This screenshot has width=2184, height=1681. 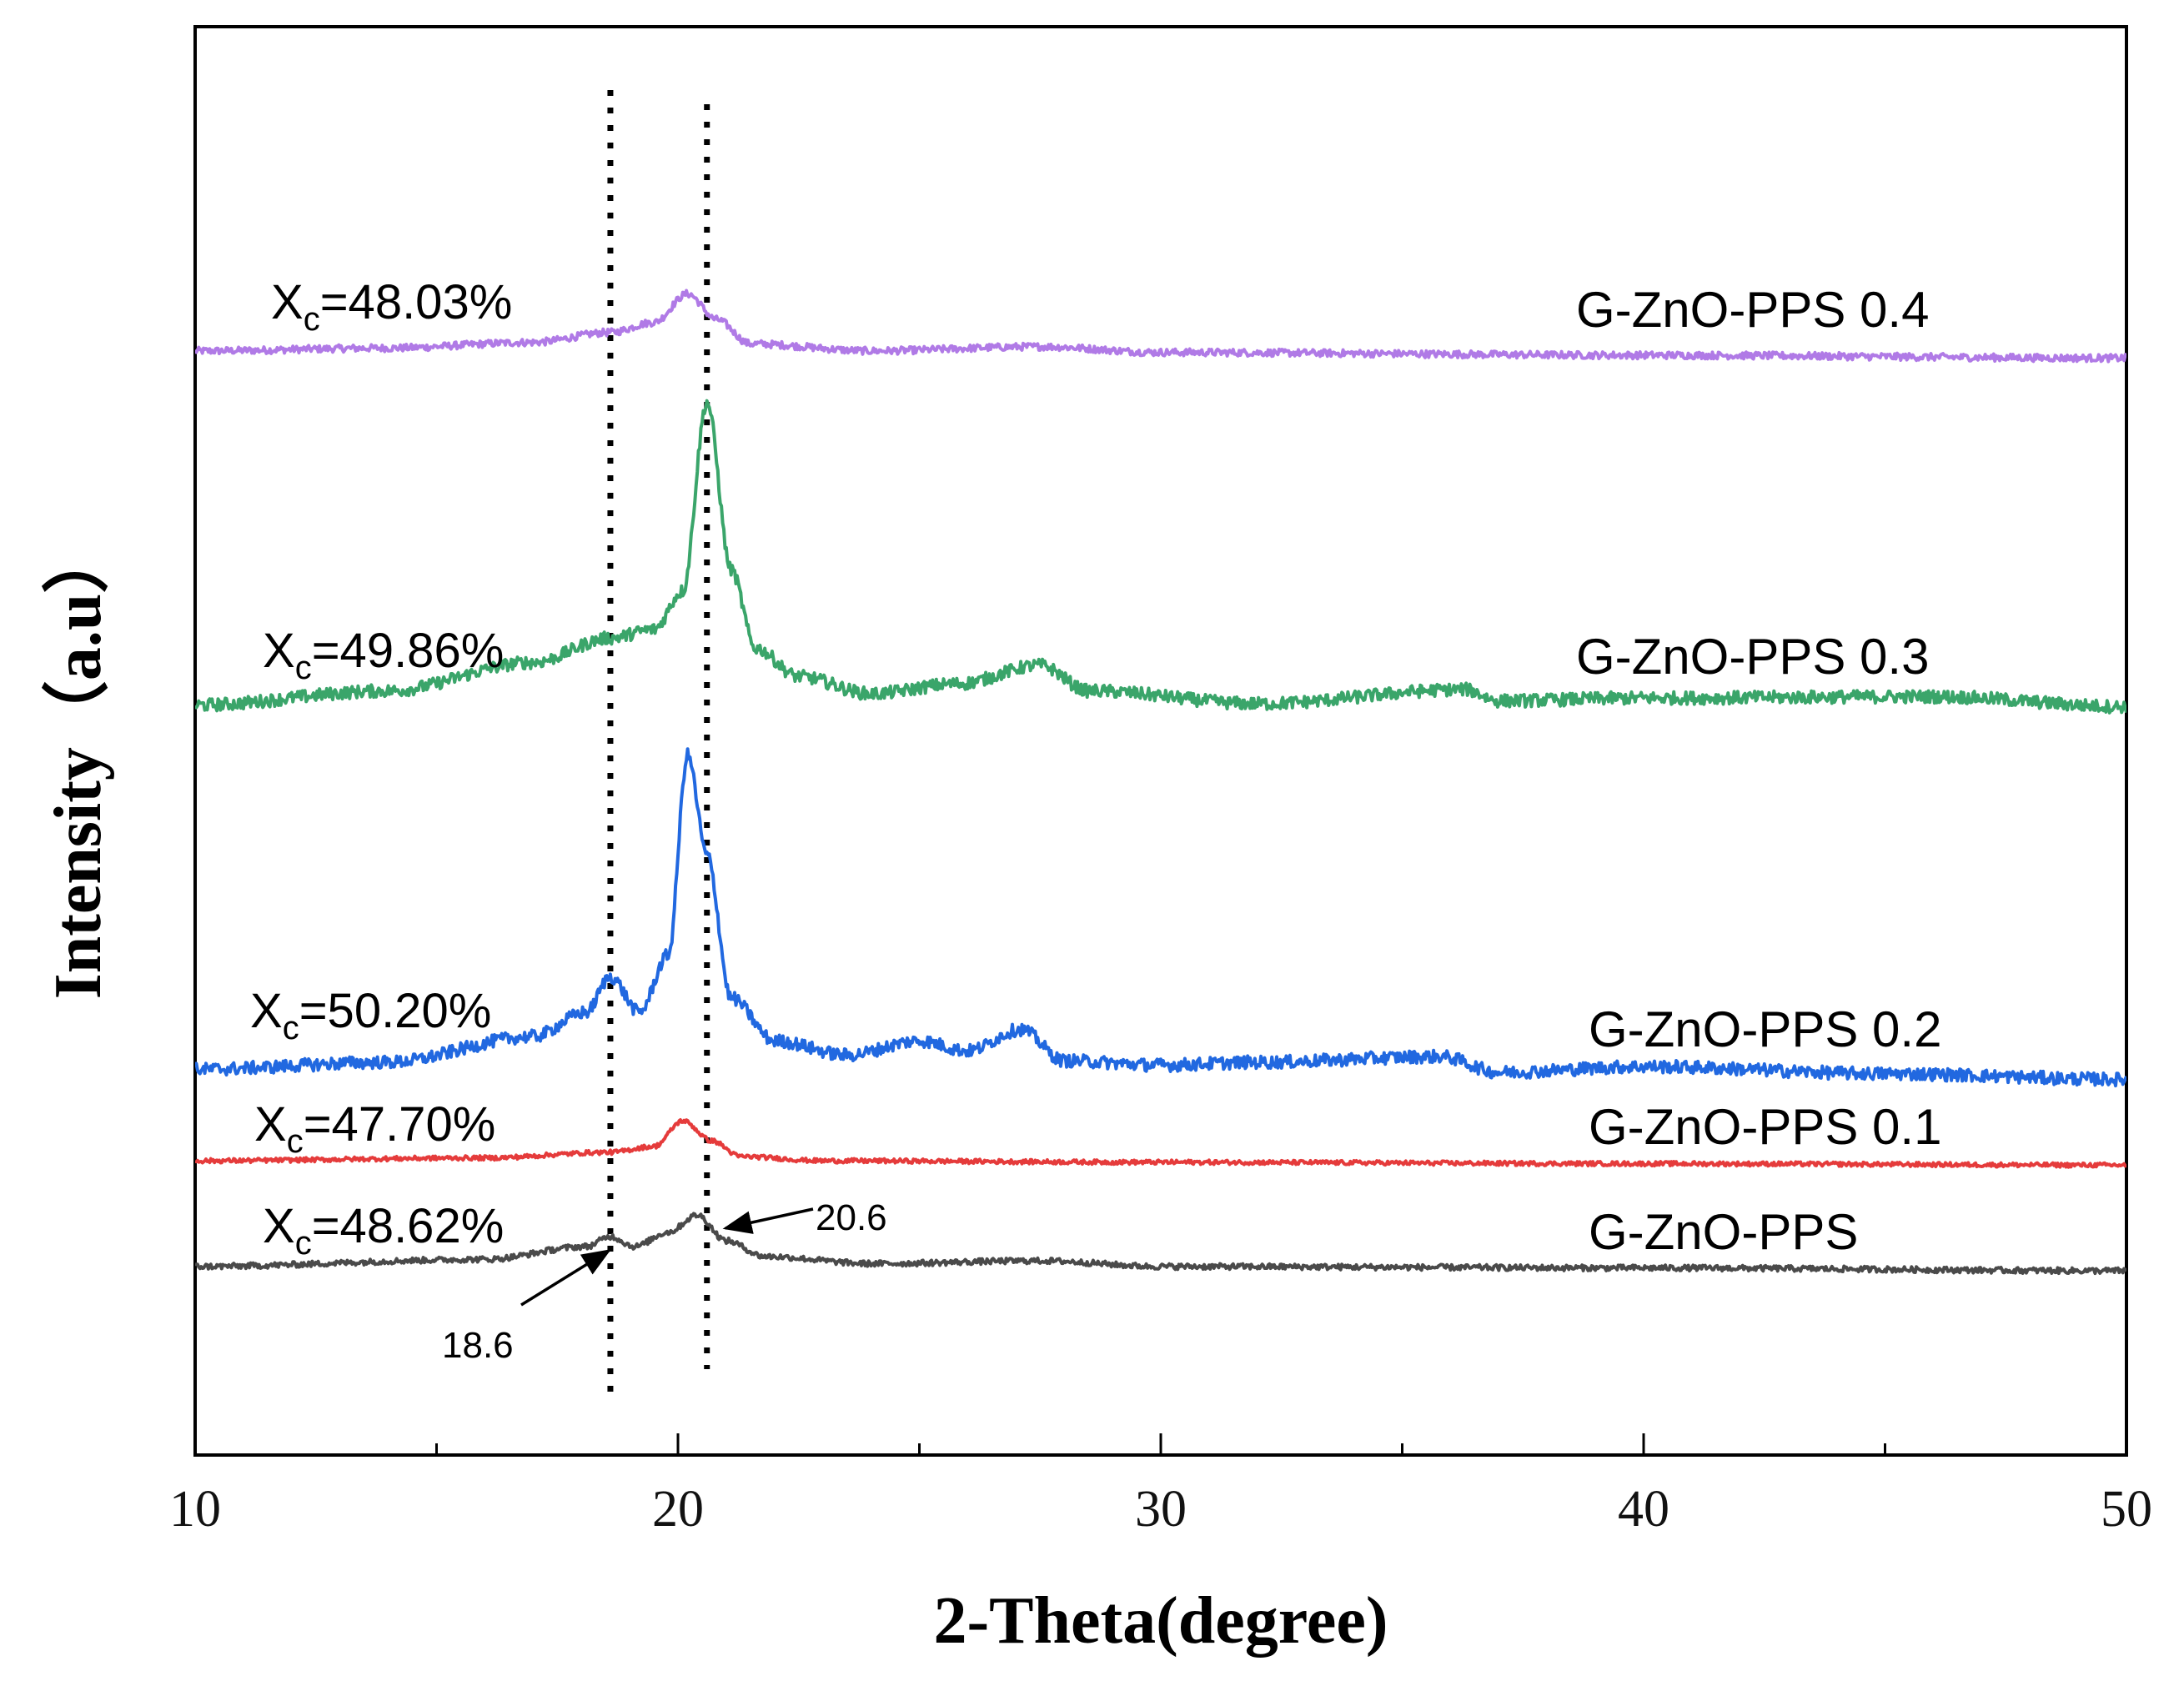 I want to click on x-tick-label: 30, so click(x=1161, y=1510).